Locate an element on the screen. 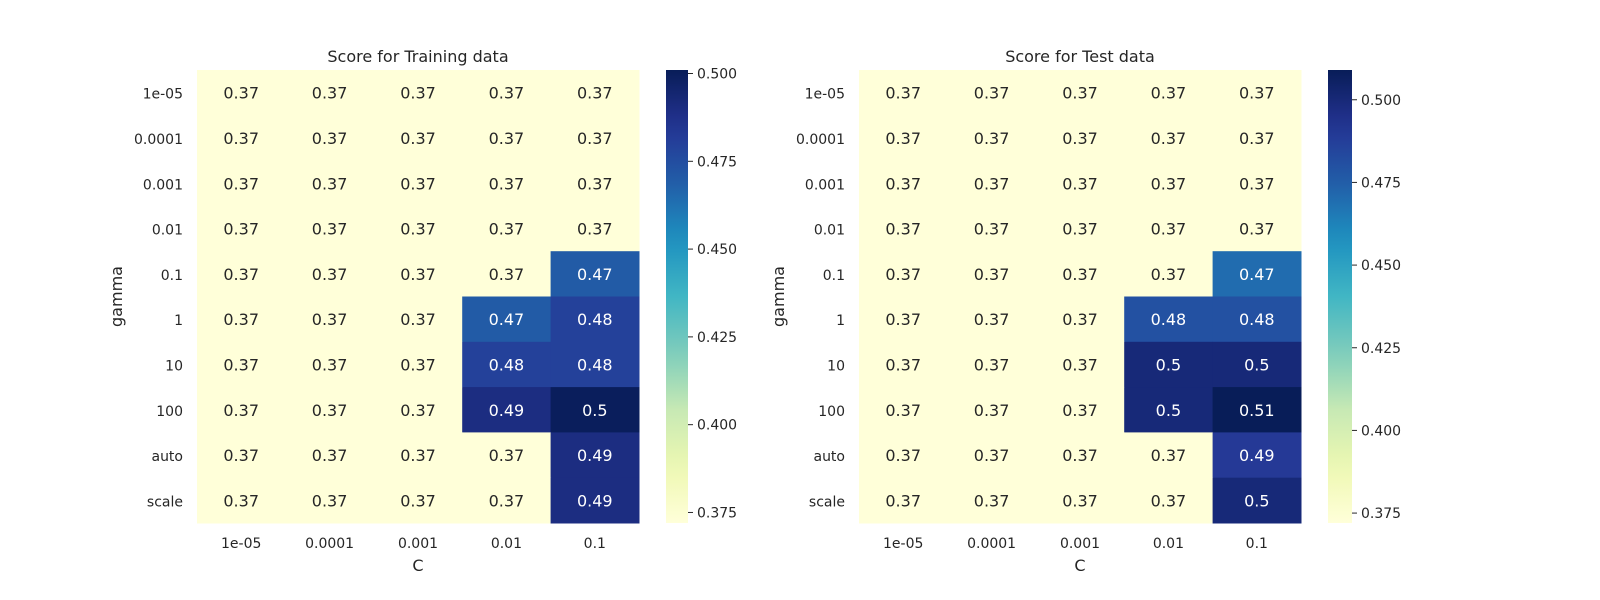 The image size is (1600, 600). y-tick-label: 0.01 is located at coordinates (167, 231).